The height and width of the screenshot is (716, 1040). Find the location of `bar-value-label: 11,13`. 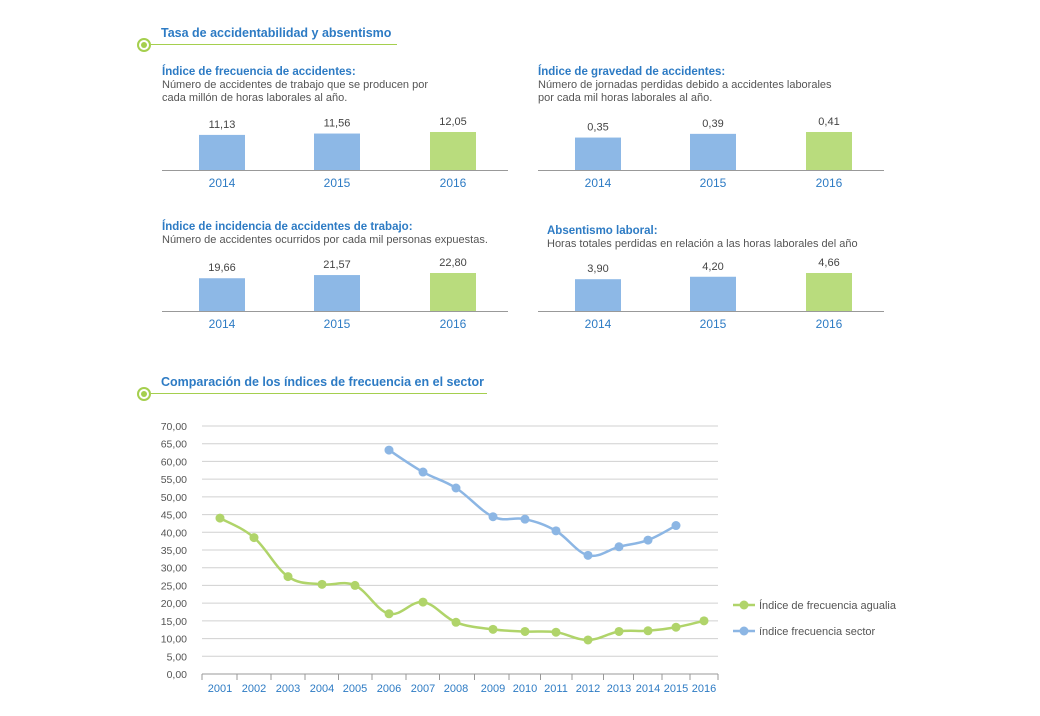

bar-value-label: 11,13 is located at coordinates (222, 125).